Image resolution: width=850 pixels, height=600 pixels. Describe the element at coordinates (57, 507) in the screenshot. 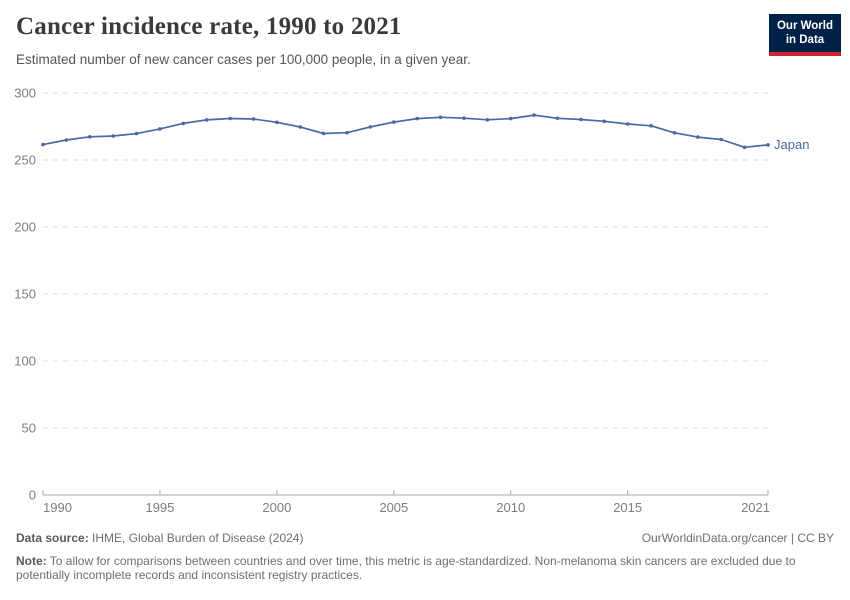

I see `x-tick-label: 1990` at that location.